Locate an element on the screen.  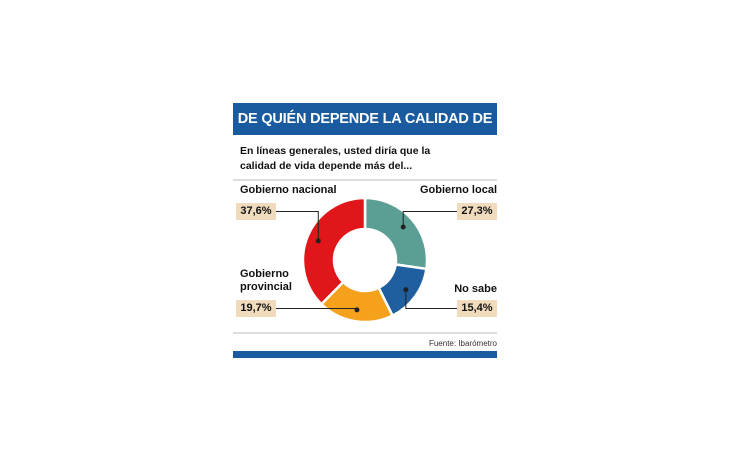
value-label: 19,7% is located at coordinates (256, 308).